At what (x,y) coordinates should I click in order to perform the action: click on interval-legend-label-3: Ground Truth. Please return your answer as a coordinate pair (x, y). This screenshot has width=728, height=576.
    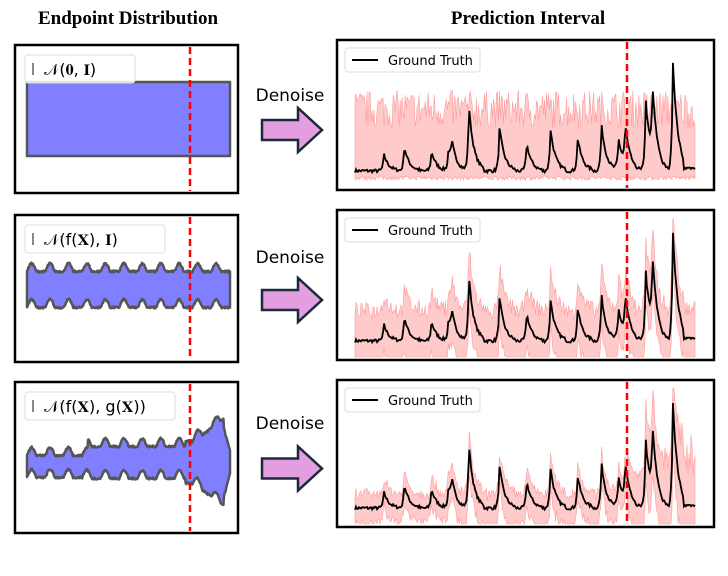
    Looking at the image, I should click on (430, 401).